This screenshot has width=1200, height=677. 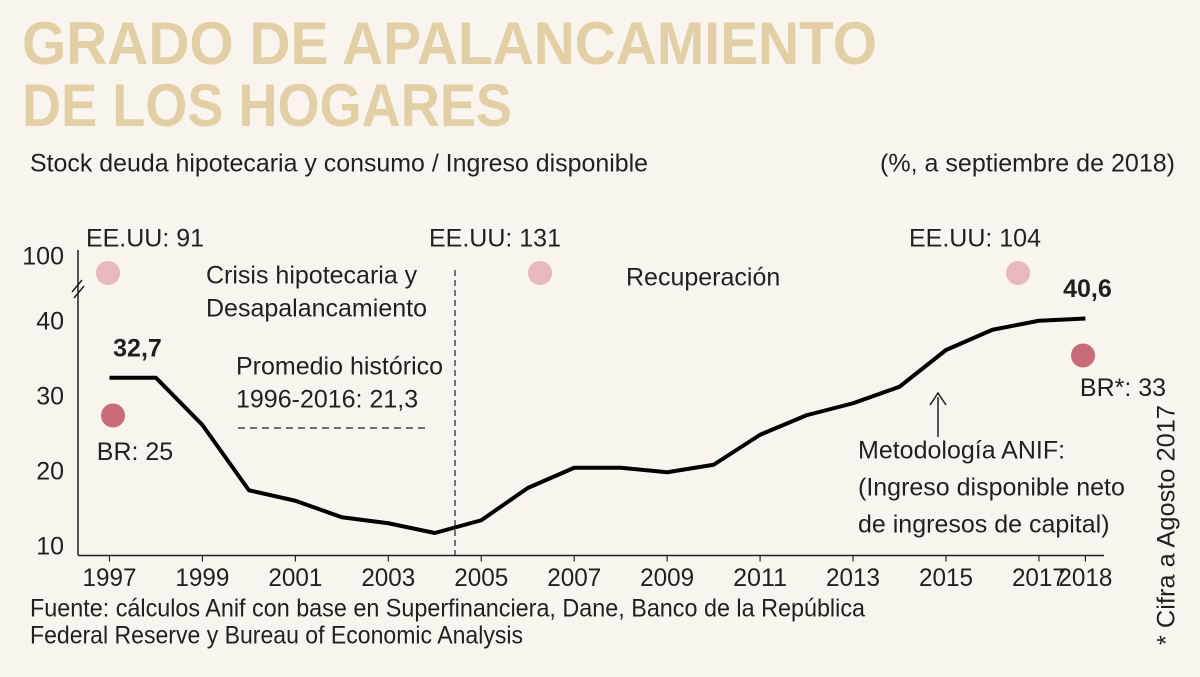 What do you see at coordinates (388, 578) in the screenshot?
I see `x-tick-label: 2003` at bounding box center [388, 578].